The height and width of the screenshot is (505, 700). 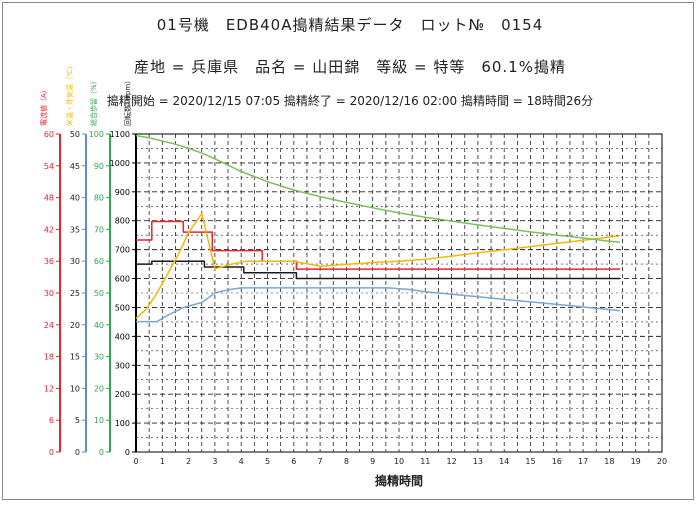 What do you see at coordinates (75, 325) in the screenshot?
I see `temp-tick-label: 20` at bounding box center [75, 325].